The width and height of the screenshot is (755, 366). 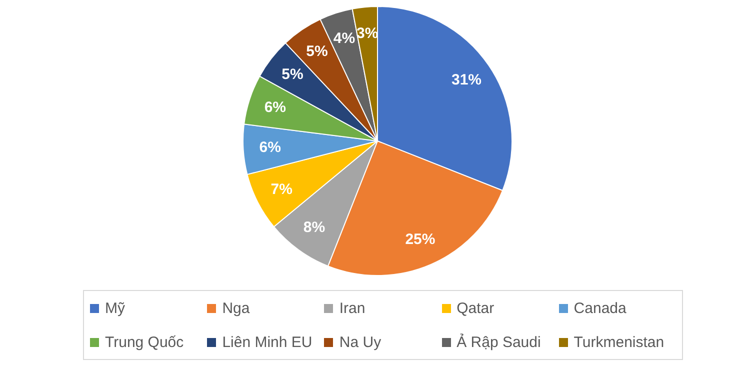 What do you see at coordinates (420, 239) in the screenshot?
I see `data-label: 25%` at bounding box center [420, 239].